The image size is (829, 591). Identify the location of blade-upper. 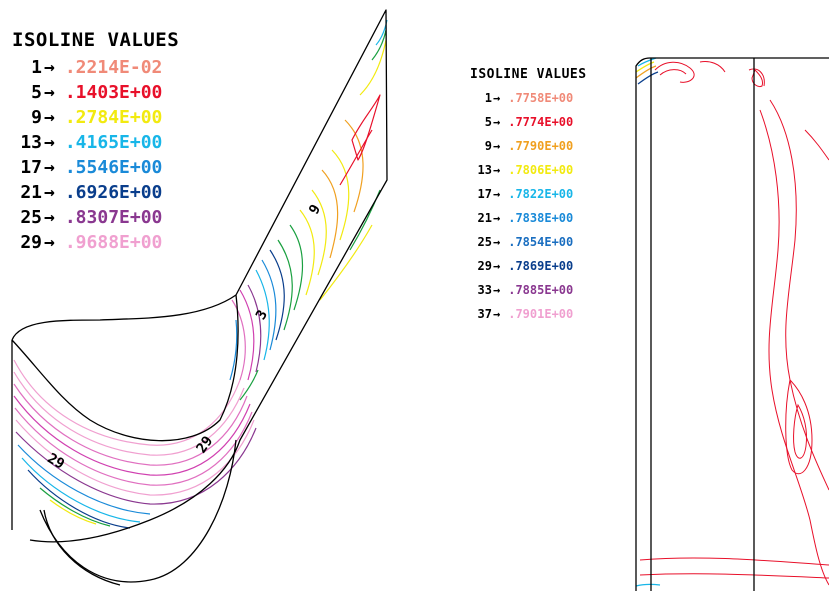
(124, 317).